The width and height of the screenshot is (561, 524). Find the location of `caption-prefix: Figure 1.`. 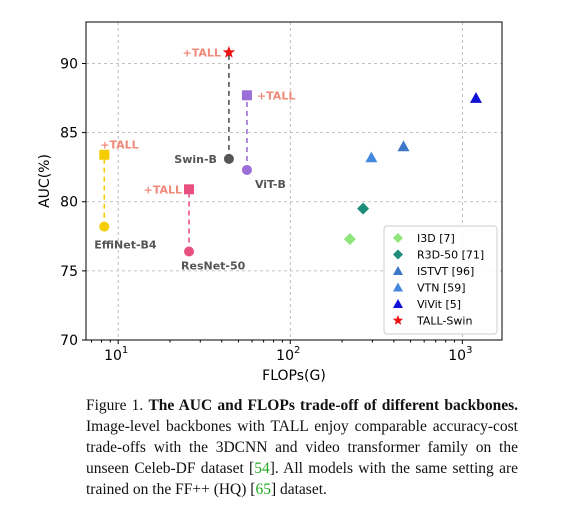

caption-prefix: Figure 1. is located at coordinates (117, 405).